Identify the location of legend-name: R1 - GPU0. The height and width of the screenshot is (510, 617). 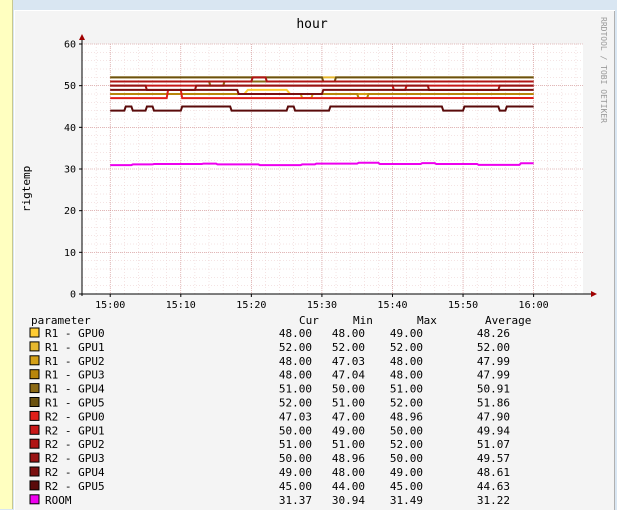
(75, 333).